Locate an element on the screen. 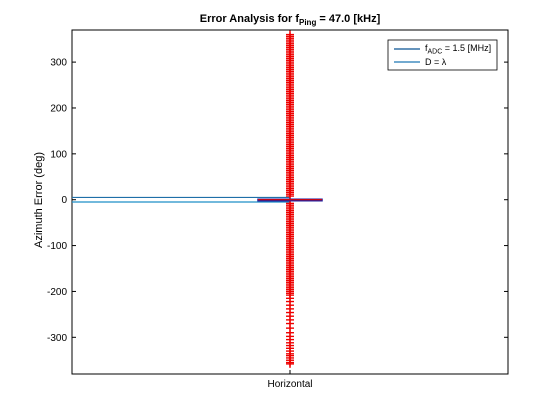 The height and width of the screenshot is (420, 560). y-axis-label: Azimuth Error (deg) is located at coordinates (39, 200).